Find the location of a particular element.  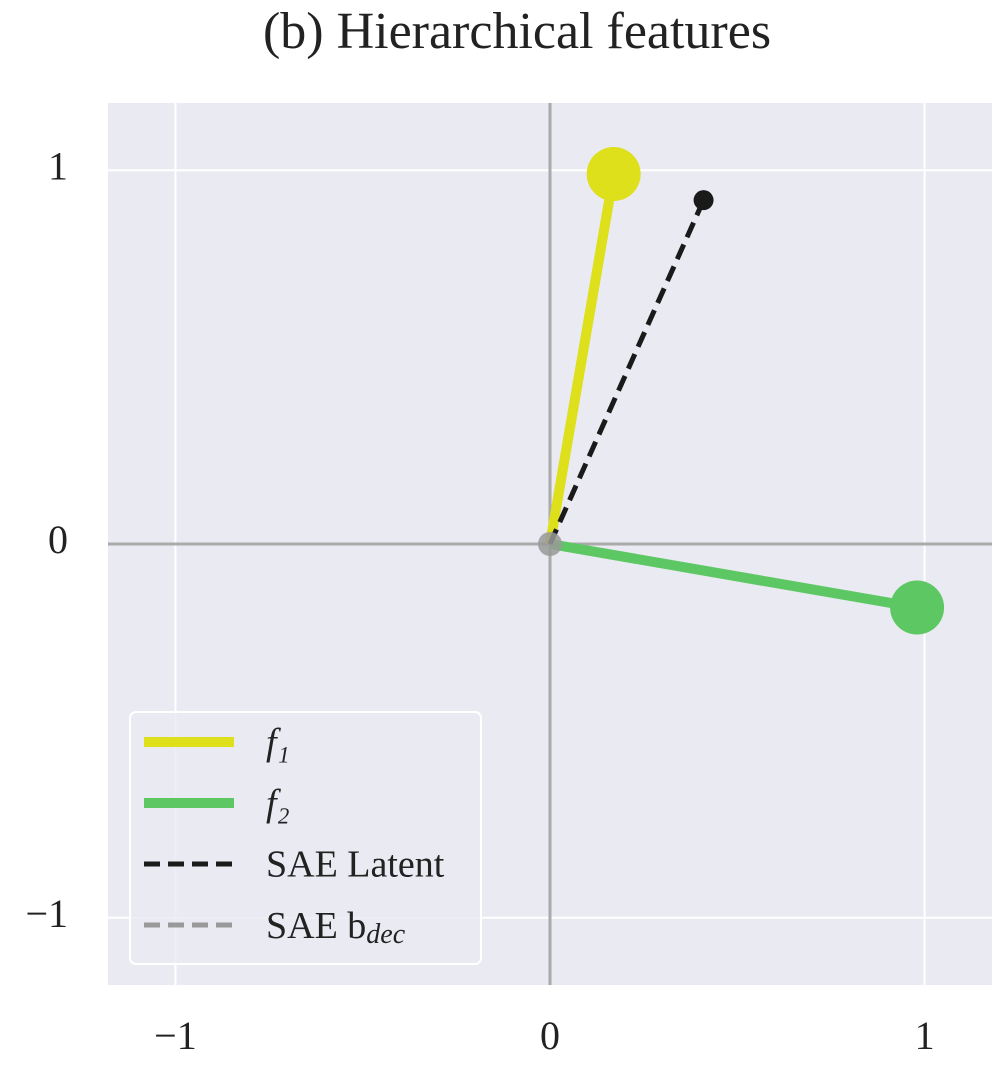

chart-title: (b) Hierarchical features is located at coordinates (517, 31).